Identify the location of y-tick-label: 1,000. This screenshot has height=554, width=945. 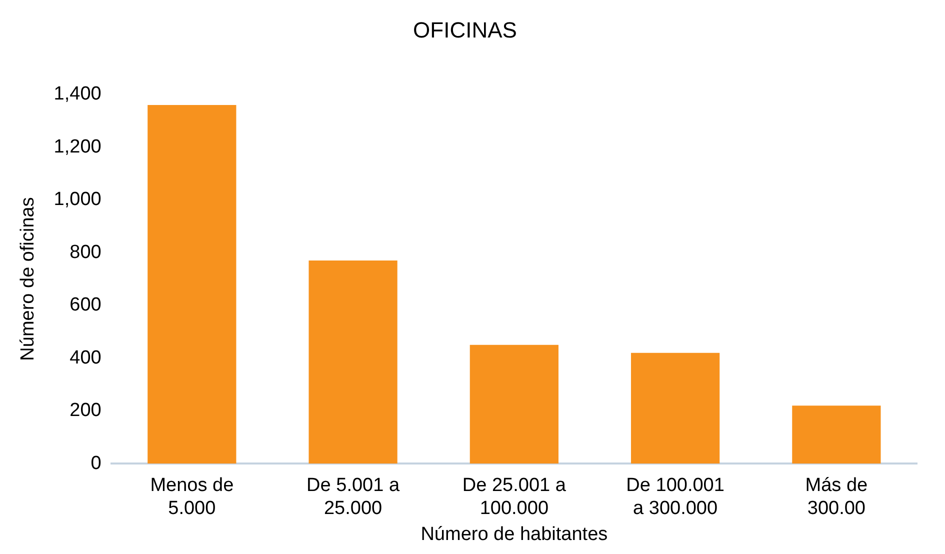
(78, 199).